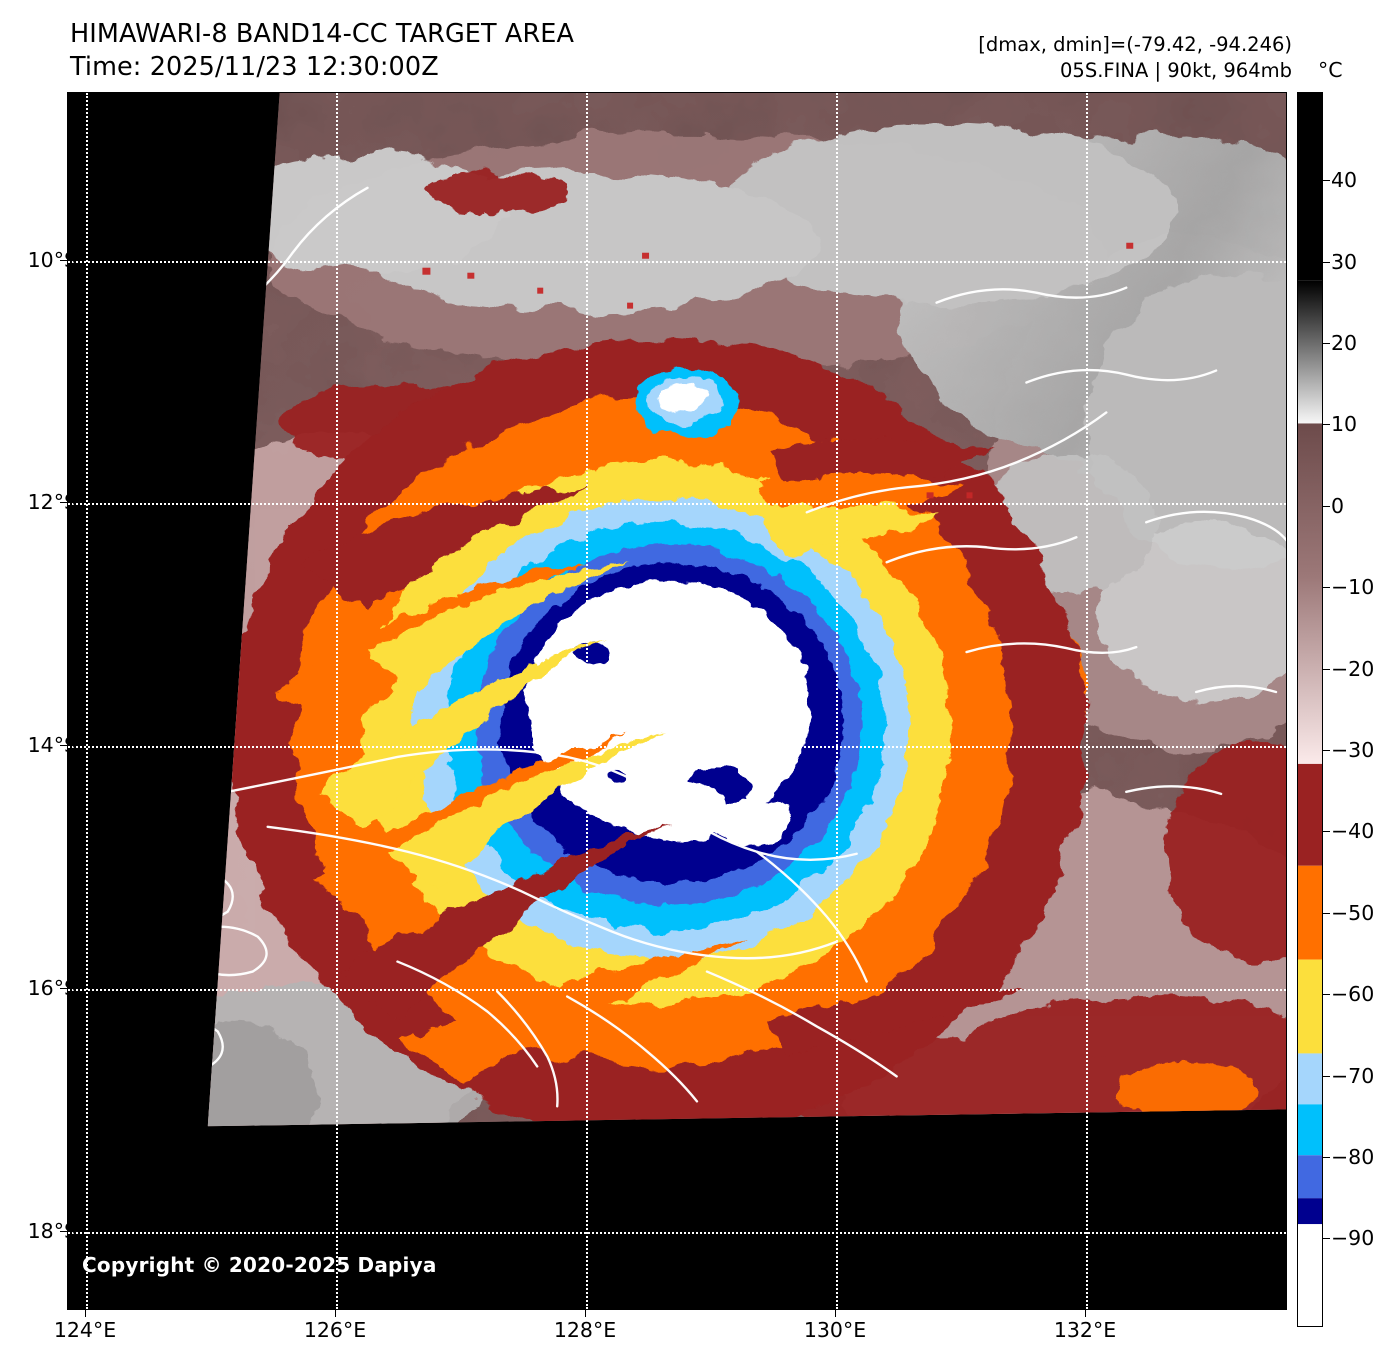  I want to click on xtick-label-2: 128°E, so click(585, 1330).